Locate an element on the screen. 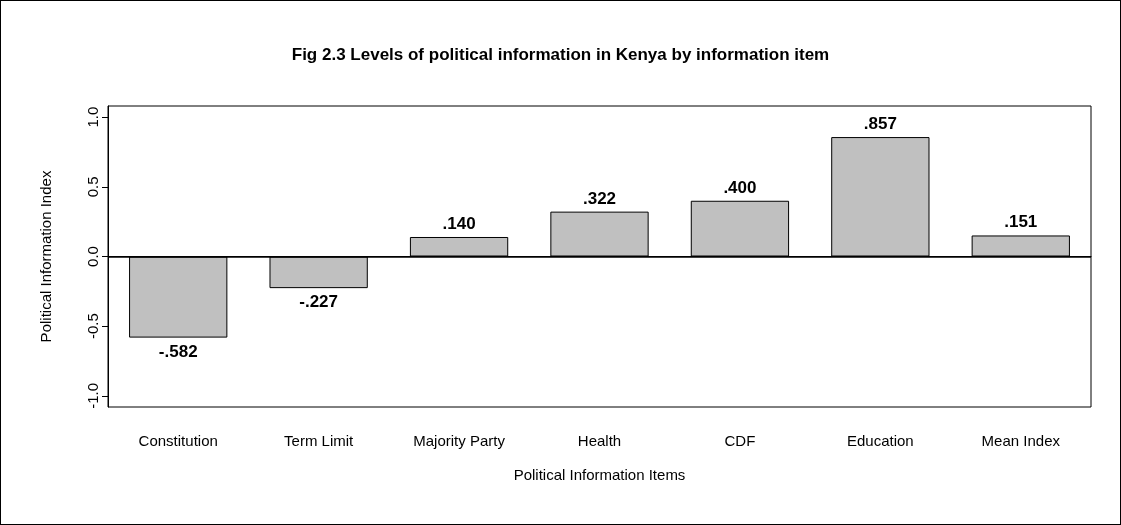  data-label: .140 is located at coordinates (459, 223).